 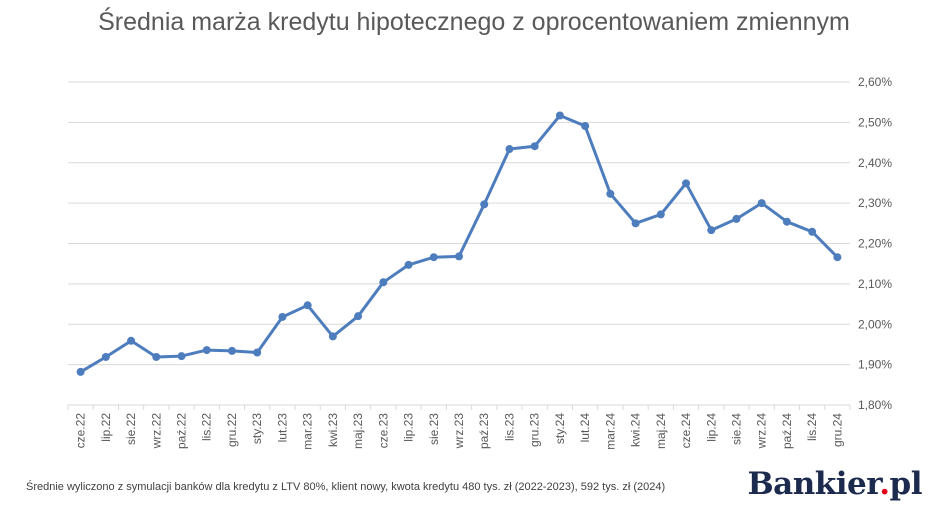 What do you see at coordinates (610, 431) in the screenshot?
I see `x-tick-label: mar.24` at bounding box center [610, 431].